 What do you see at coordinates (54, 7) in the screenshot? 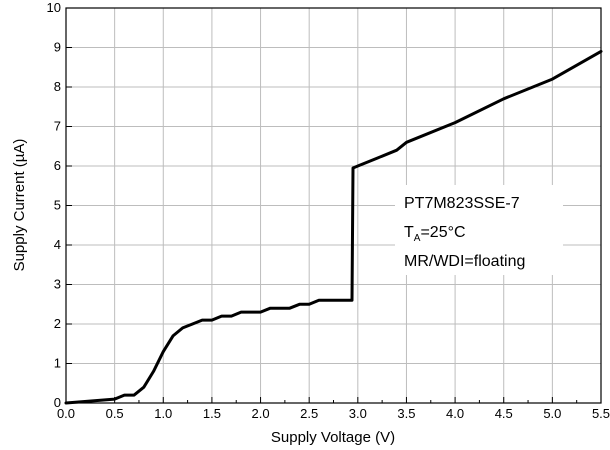
I see `y-tick-label: 10` at bounding box center [54, 7].